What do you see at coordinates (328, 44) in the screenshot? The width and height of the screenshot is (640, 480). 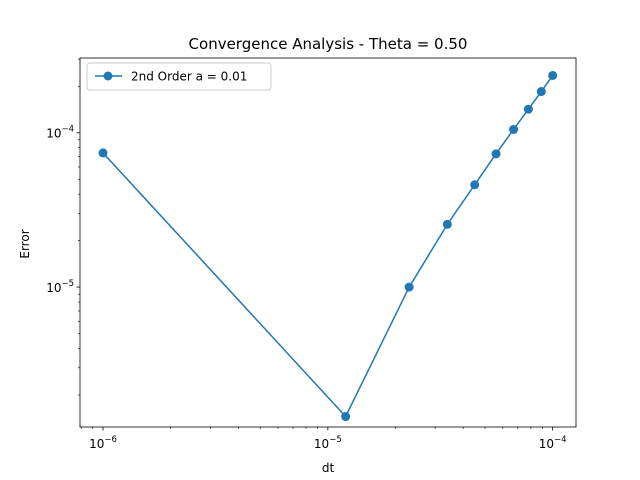 I see `chart-title: Convergence Analysis - Theta = 0.50` at bounding box center [328, 44].